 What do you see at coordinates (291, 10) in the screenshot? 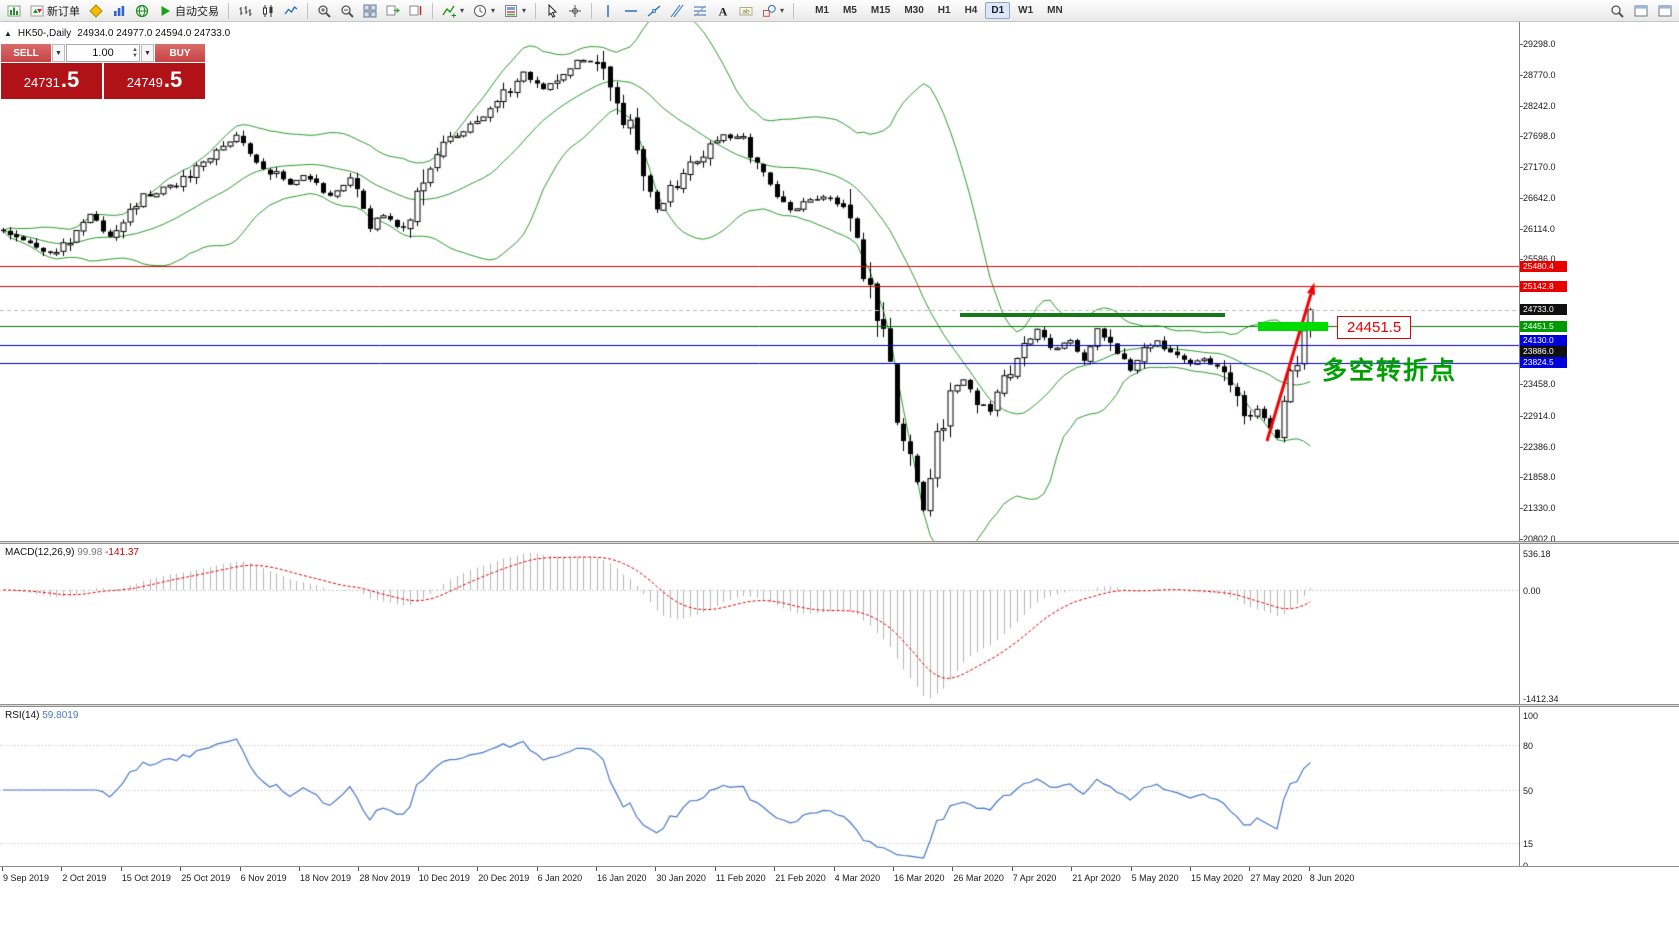
I see `line-chart-mode-button` at bounding box center [291, 10].